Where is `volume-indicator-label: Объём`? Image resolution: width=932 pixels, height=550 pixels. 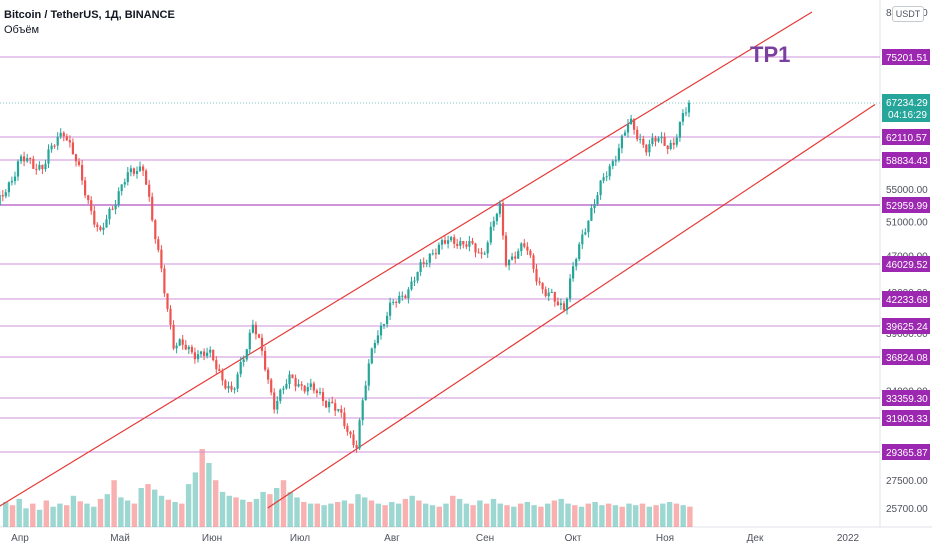 volume-indicator-label: Объём is located at coordinates (22, 30).